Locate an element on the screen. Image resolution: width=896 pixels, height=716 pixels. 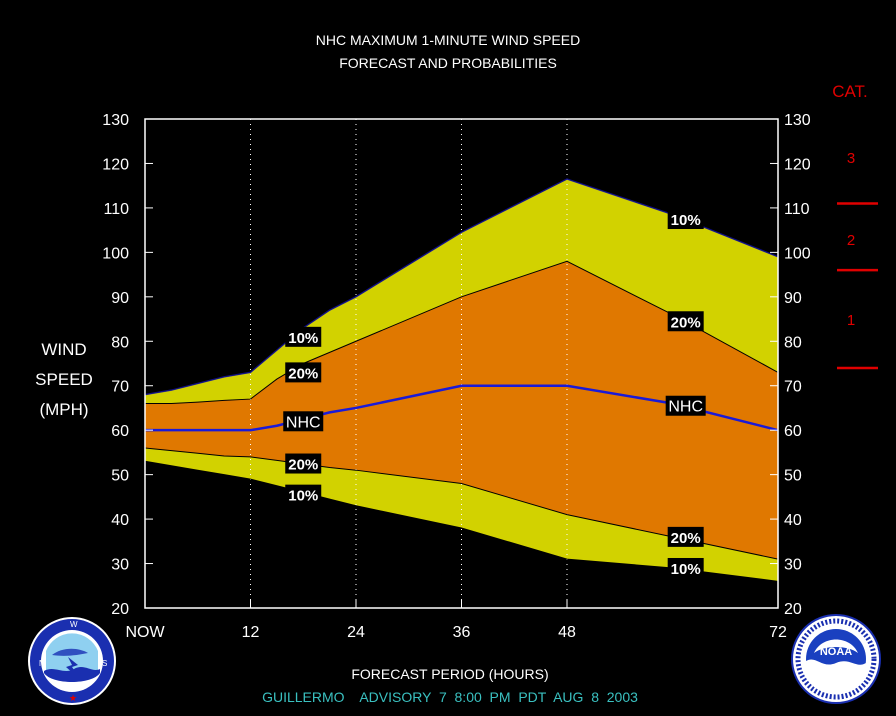
y-tick-label-left: 60 is located at coordinates (120, 431).